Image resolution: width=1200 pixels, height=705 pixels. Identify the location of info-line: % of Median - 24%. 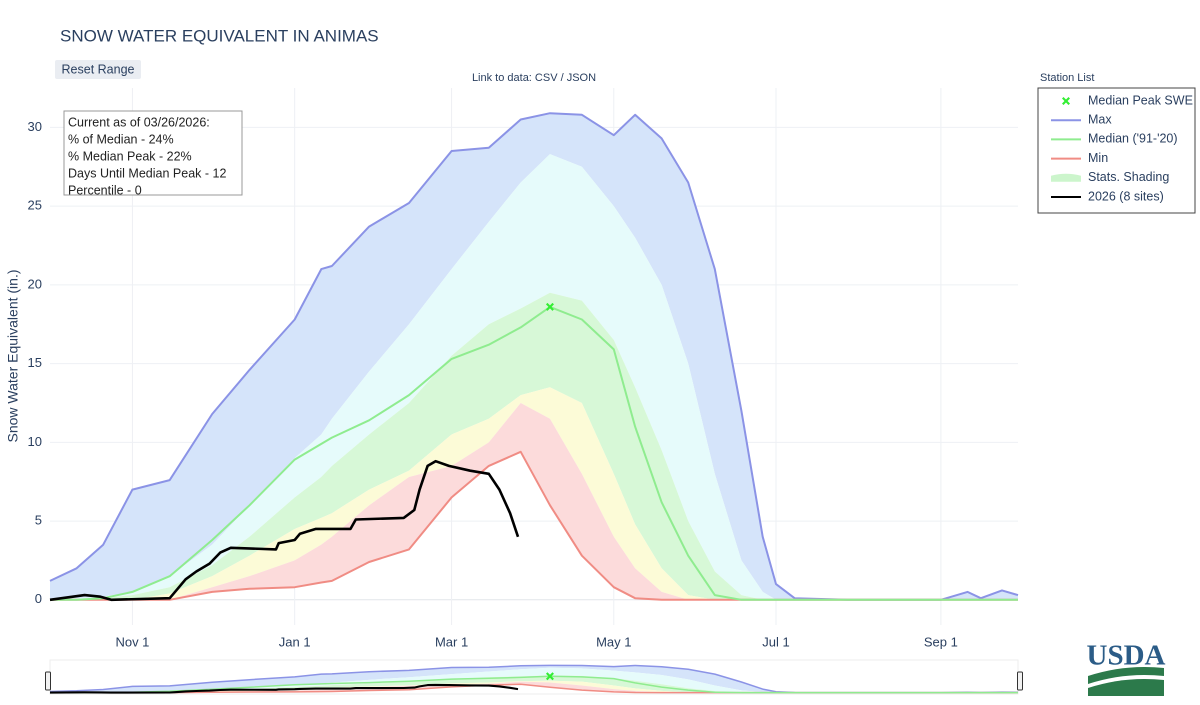
(121, 139).